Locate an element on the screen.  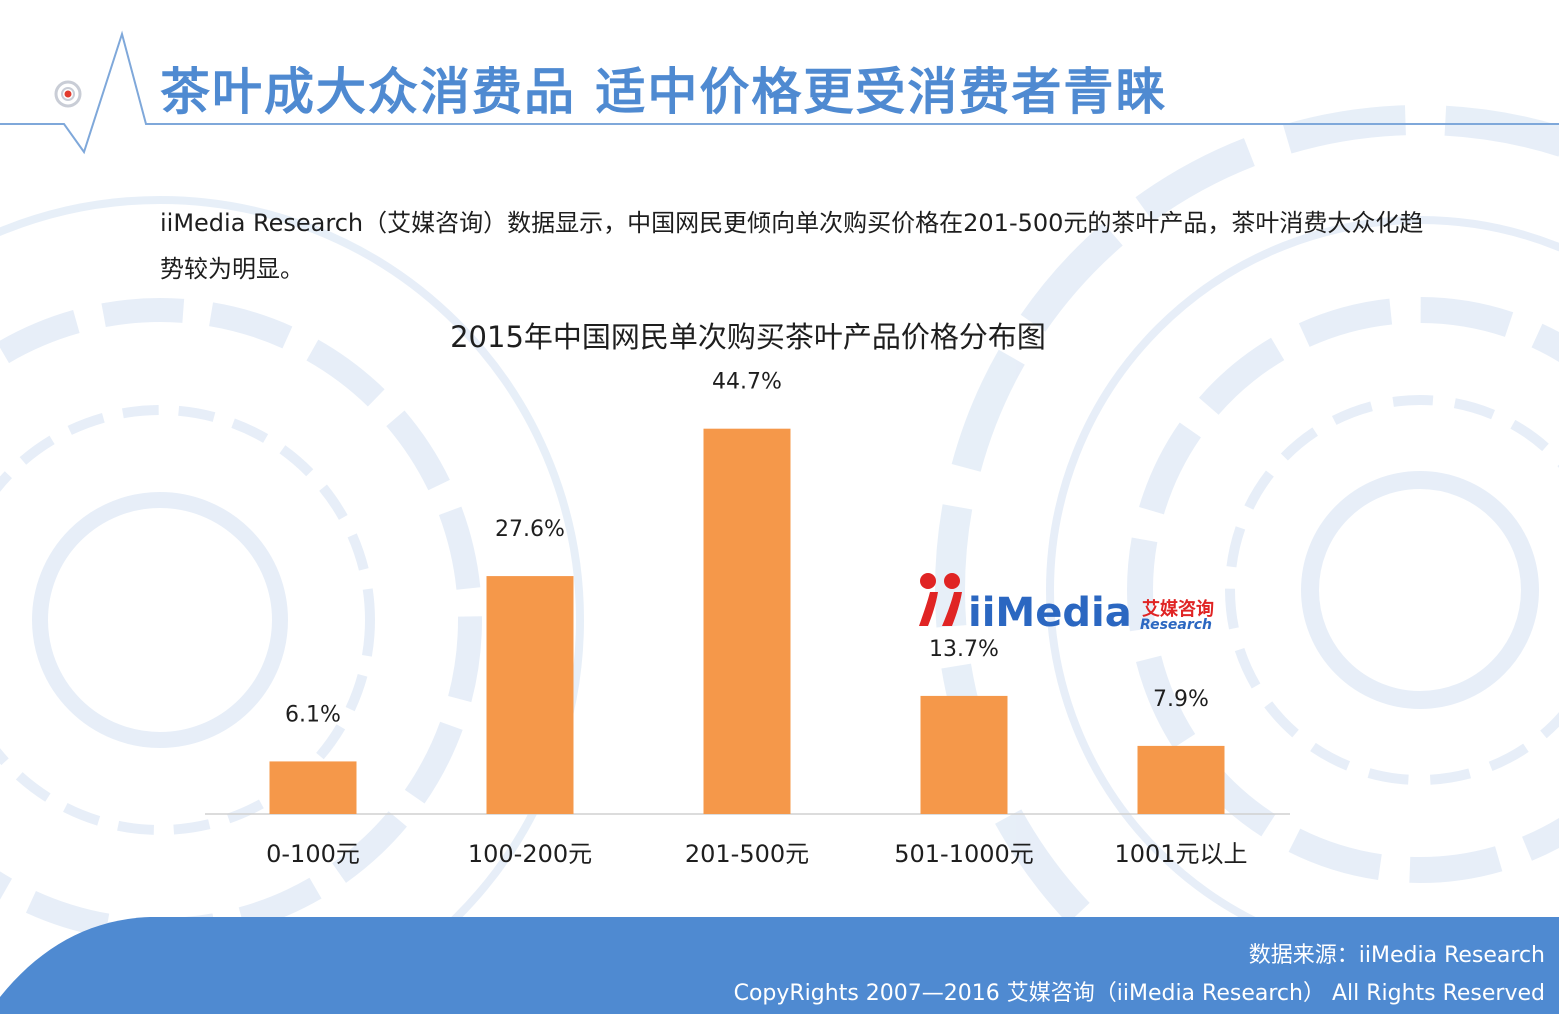
data-label-1: 27.6% is located at coordinates (530, 529).